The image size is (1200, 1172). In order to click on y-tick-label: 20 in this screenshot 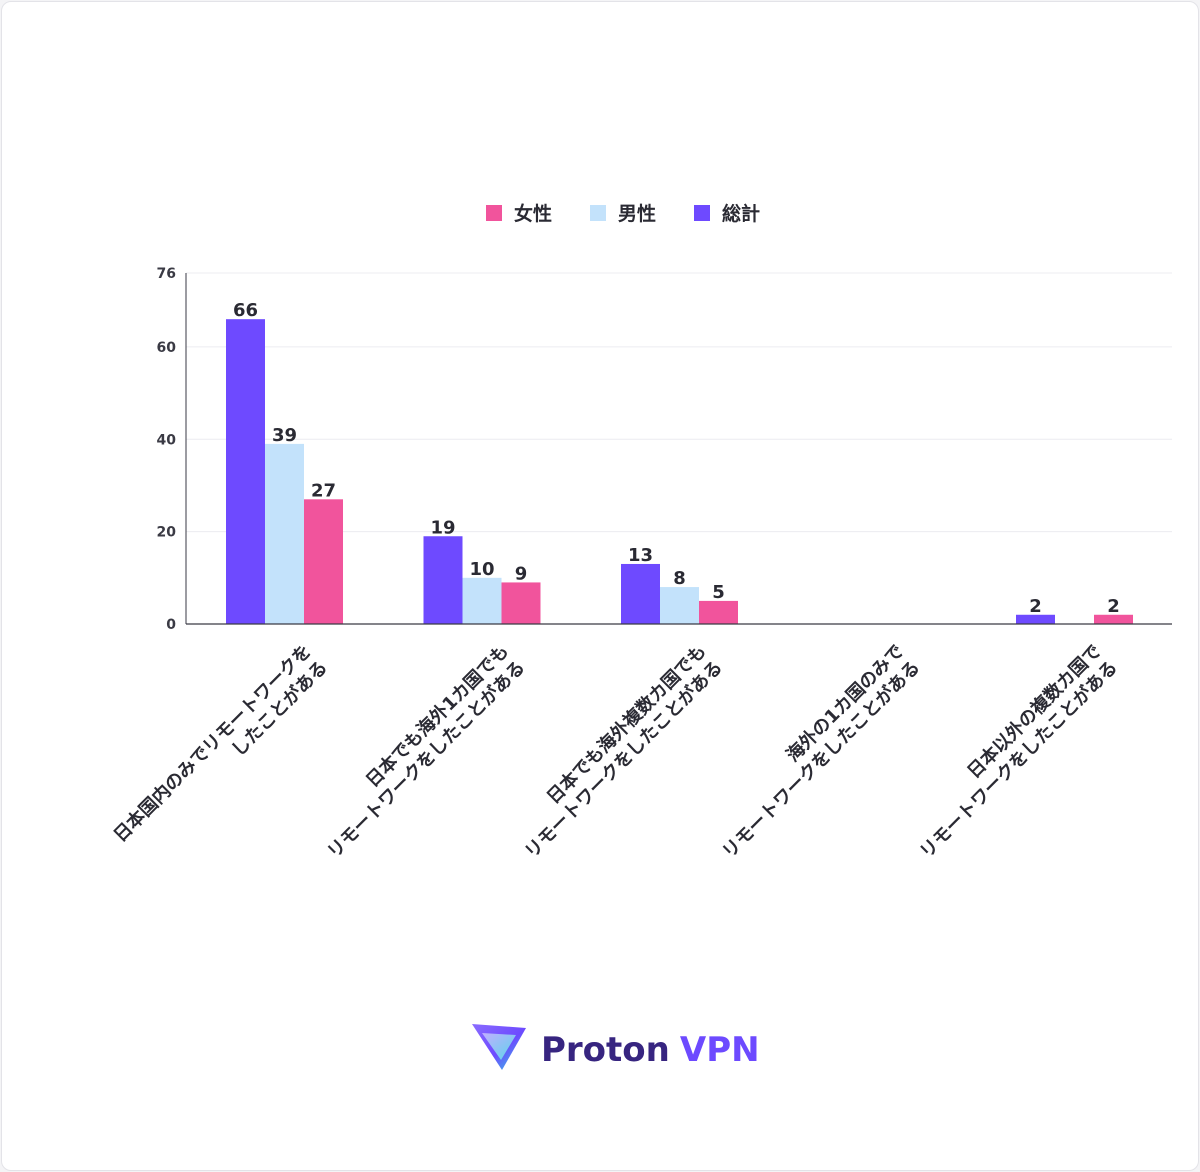, I will do `click(167, 533)`.